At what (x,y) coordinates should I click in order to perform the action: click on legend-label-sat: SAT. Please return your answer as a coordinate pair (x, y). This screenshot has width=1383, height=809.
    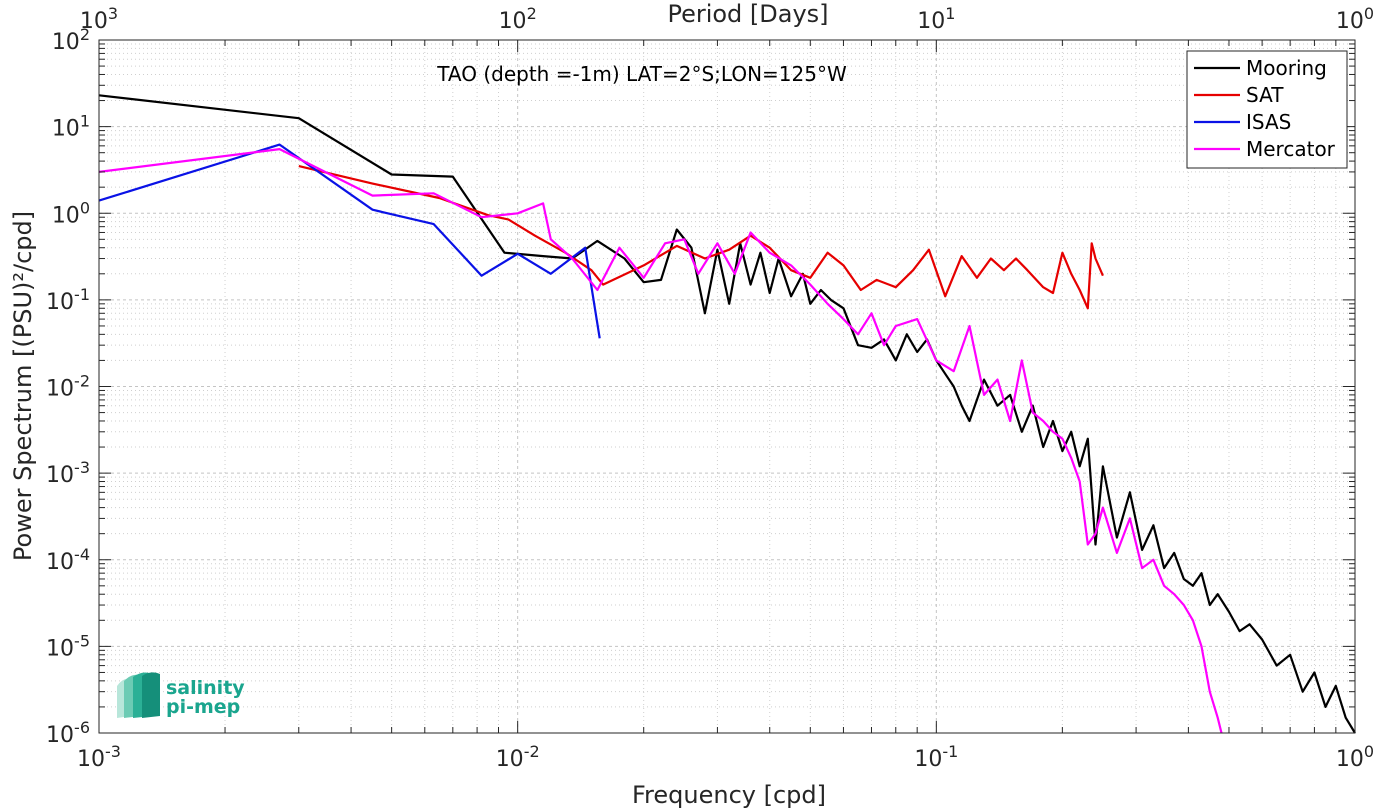
    Looking at the image, I should click on (1265, 95).